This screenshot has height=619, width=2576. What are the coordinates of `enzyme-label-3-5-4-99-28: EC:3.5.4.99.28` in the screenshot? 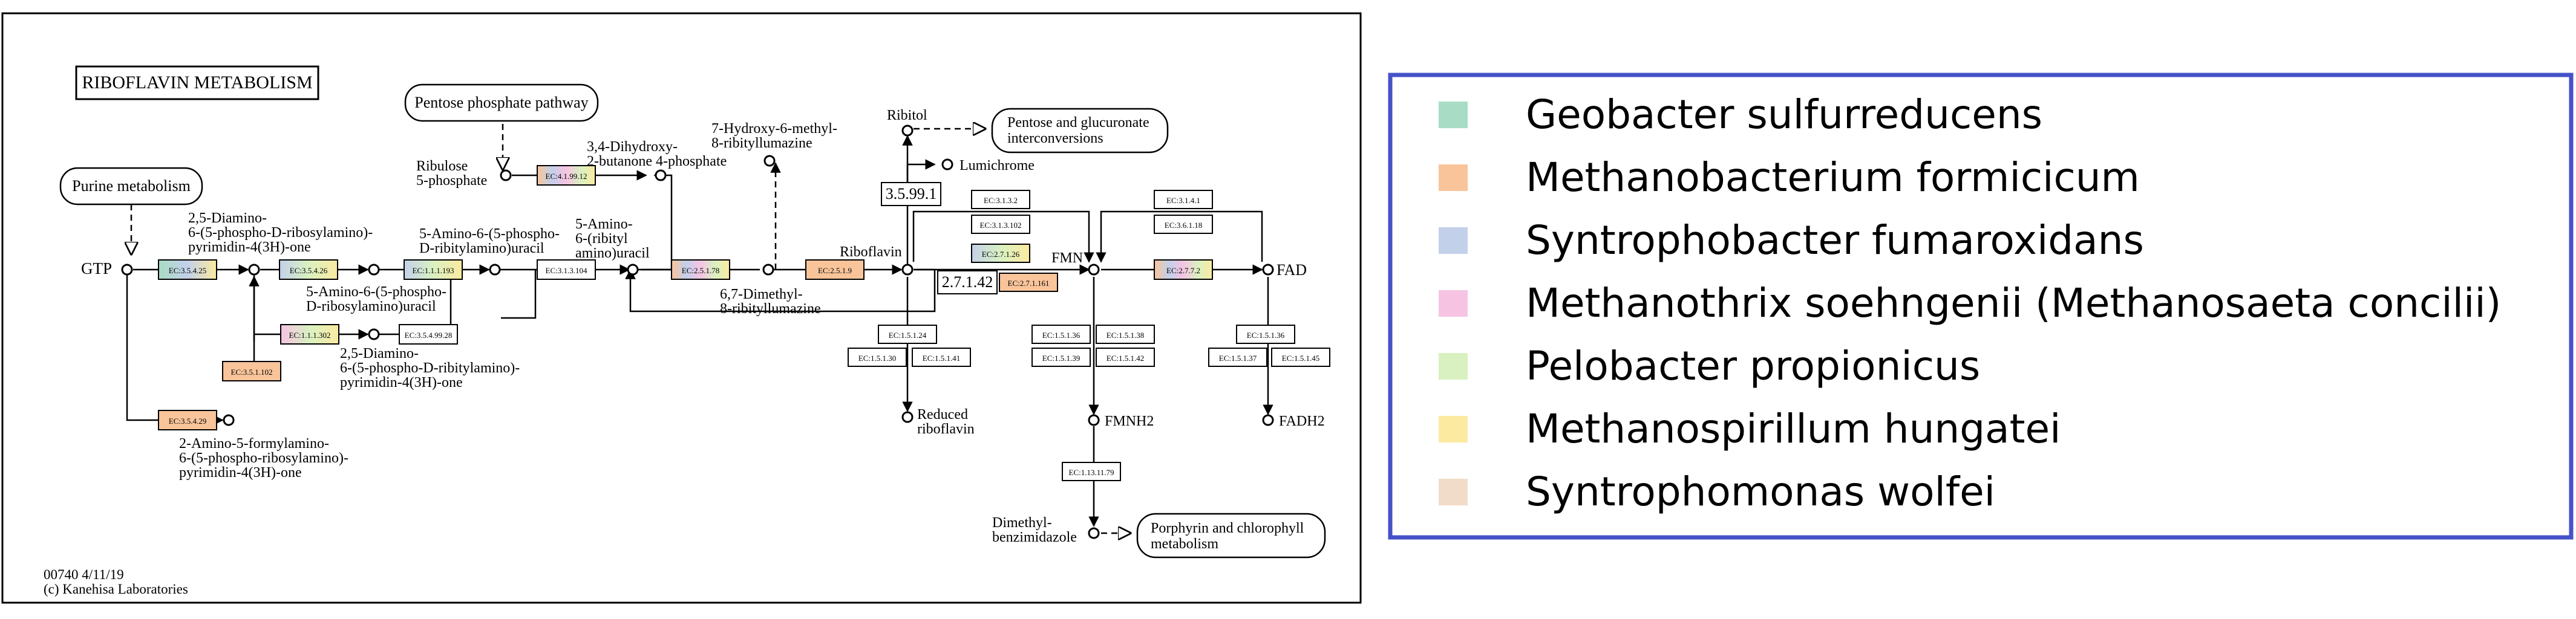 It's located at (429, 335).